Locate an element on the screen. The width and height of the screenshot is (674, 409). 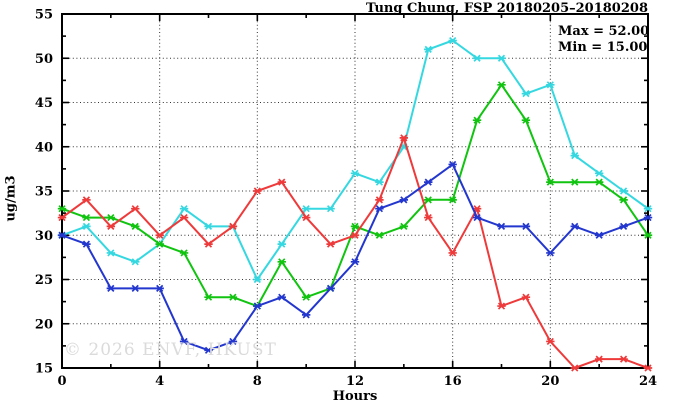
y-tick-label: 55 is located at coordinates (44, 15).